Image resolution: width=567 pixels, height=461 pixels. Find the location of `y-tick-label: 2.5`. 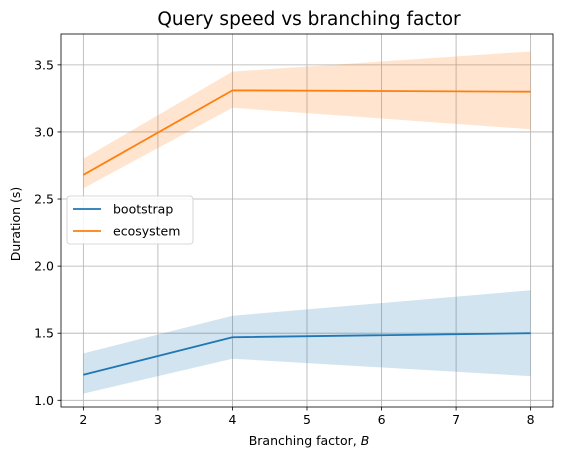

y-tick-label: 2.5 is located at coordinates (44, 199).